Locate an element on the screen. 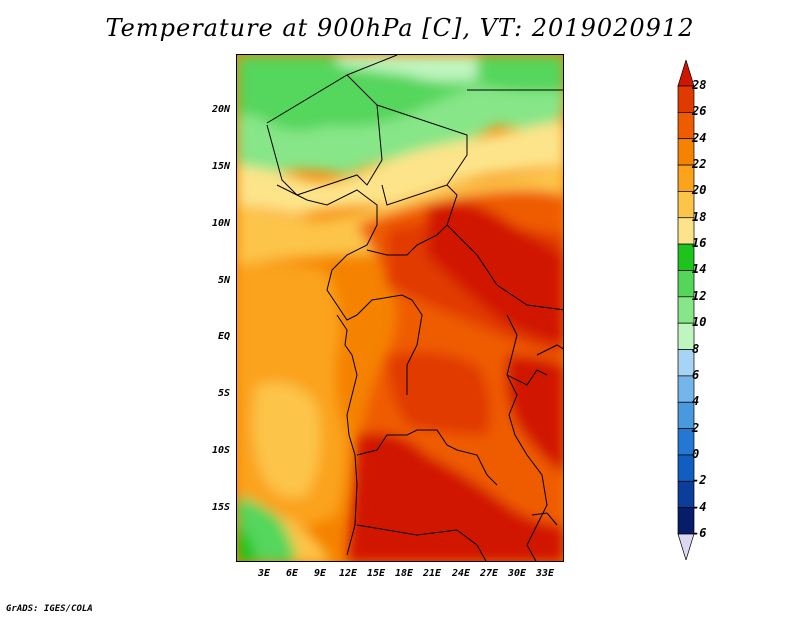 This screenshot has width=800, height=618. colorbar-label: -6 is located at coordinates (699, 533).